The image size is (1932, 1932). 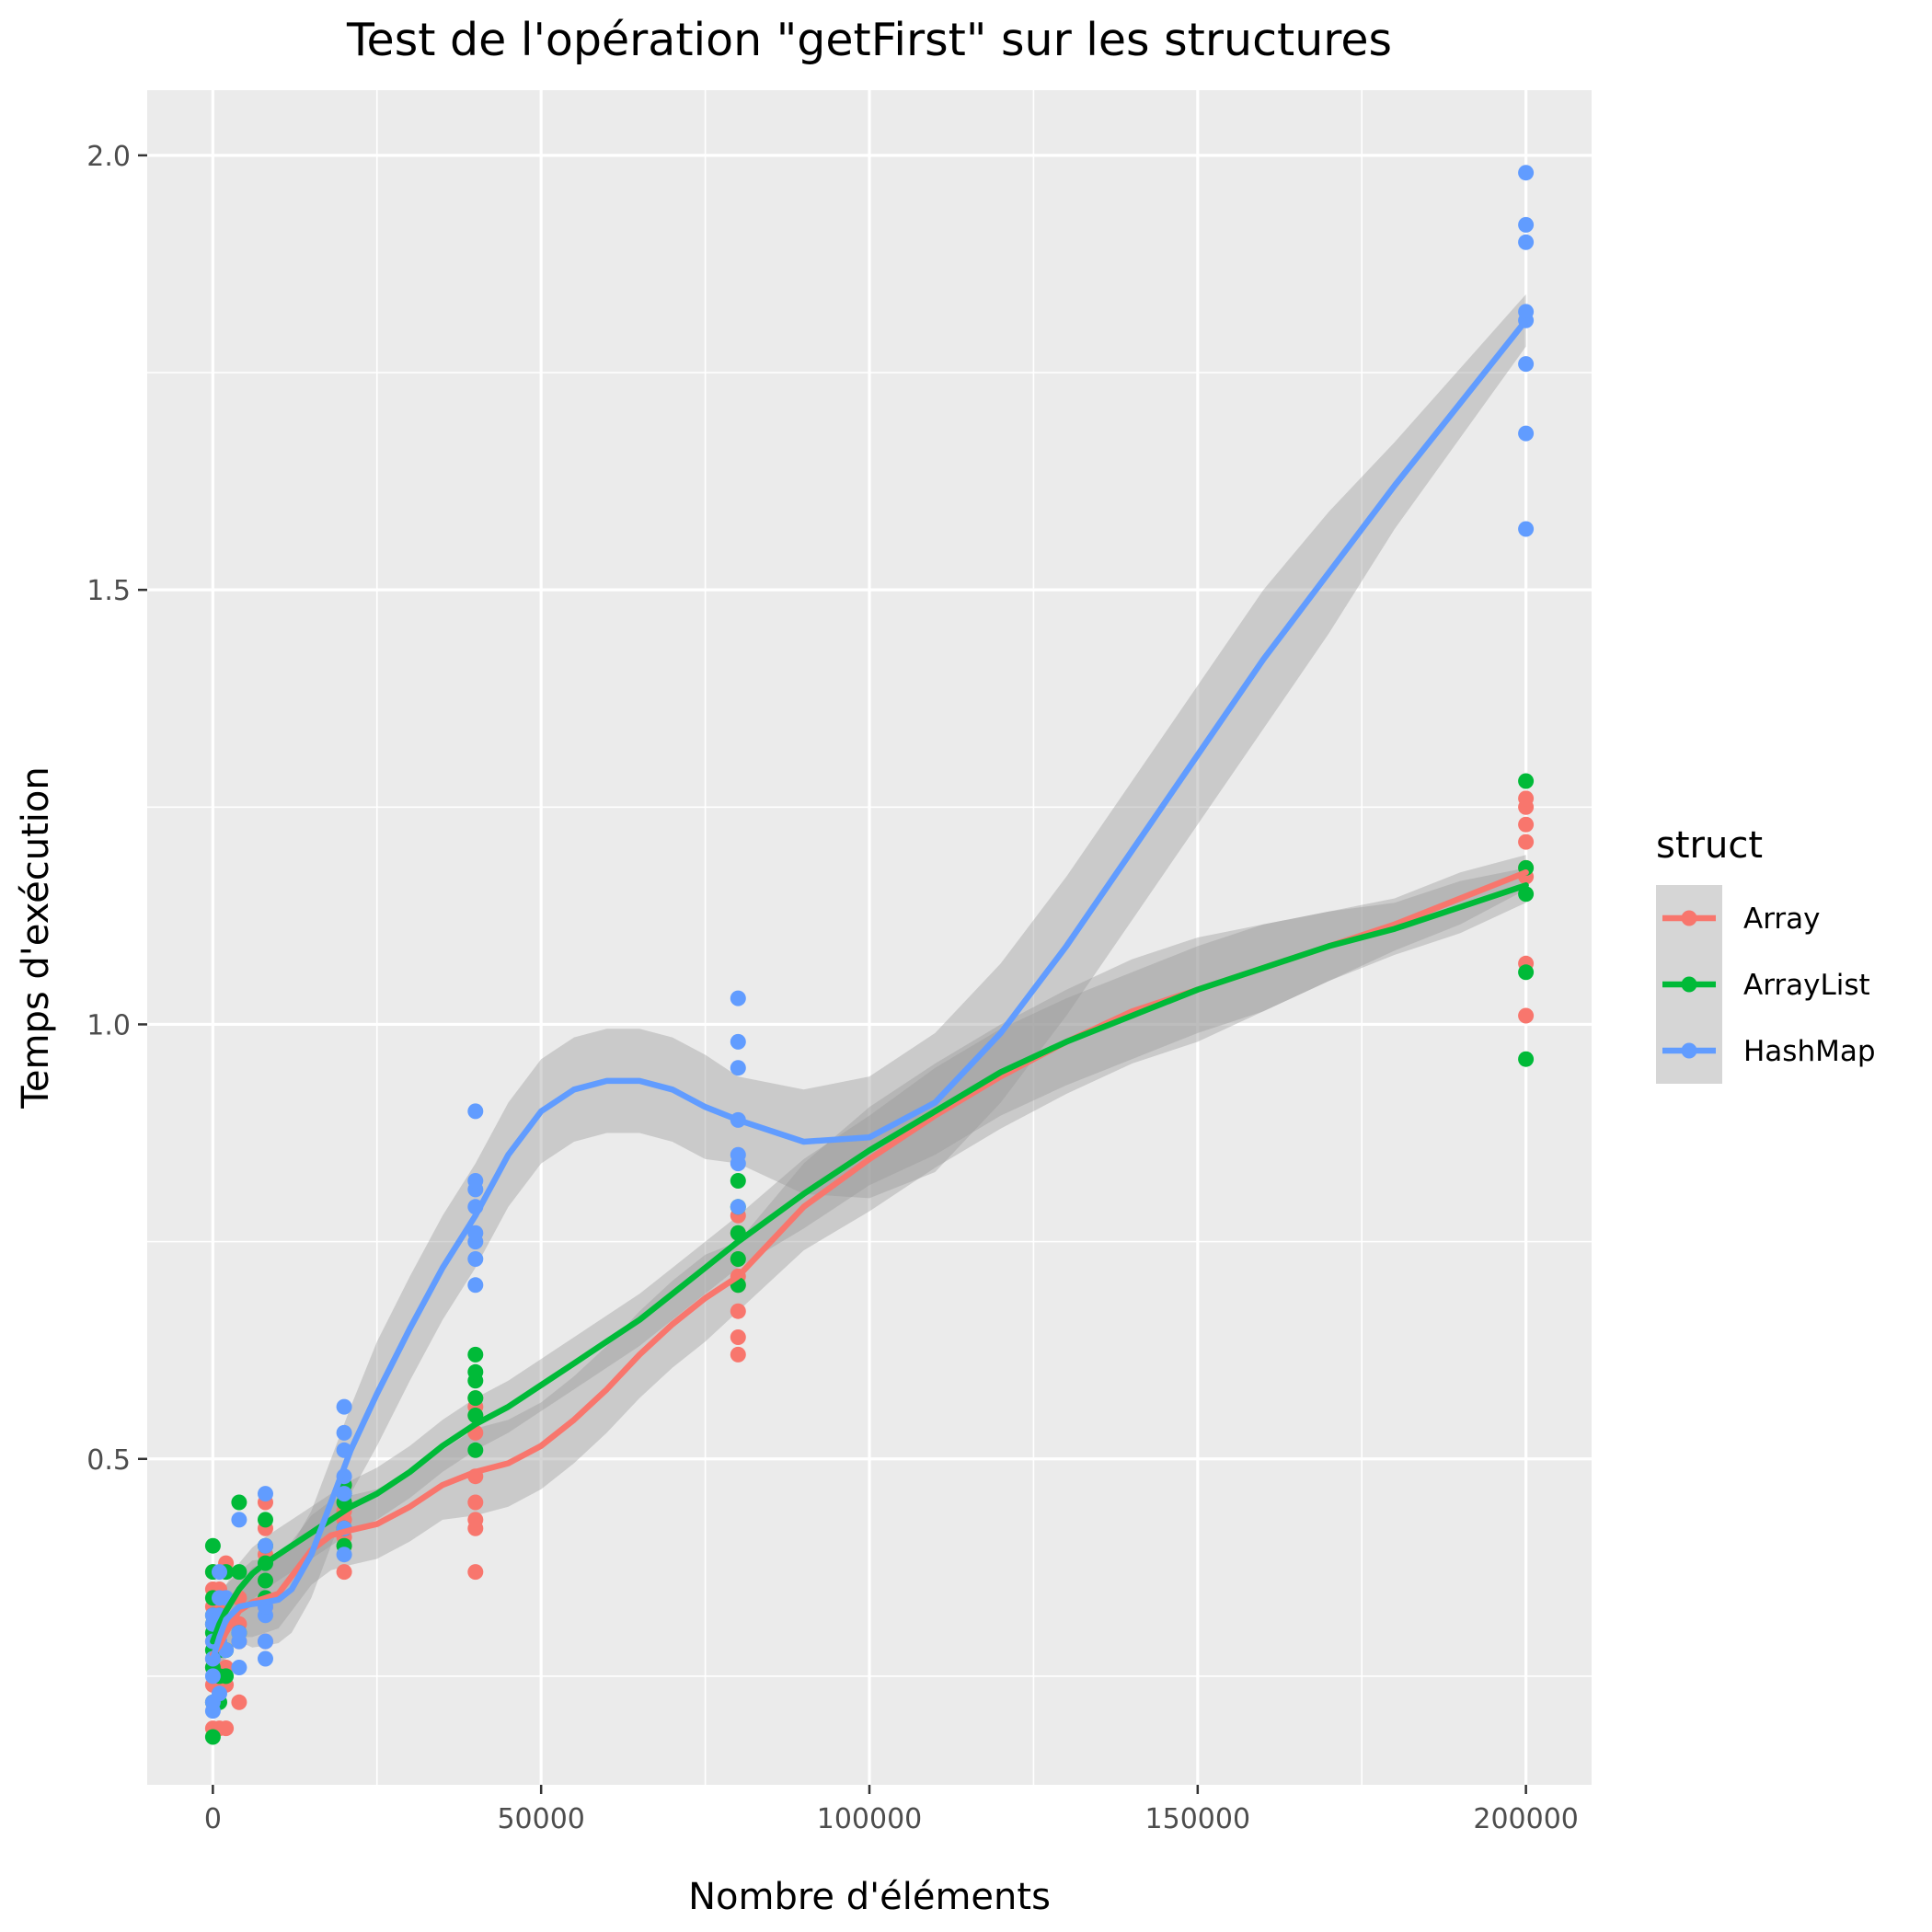 I want to click on legend-title: struct, so click(x=1709, y=845).